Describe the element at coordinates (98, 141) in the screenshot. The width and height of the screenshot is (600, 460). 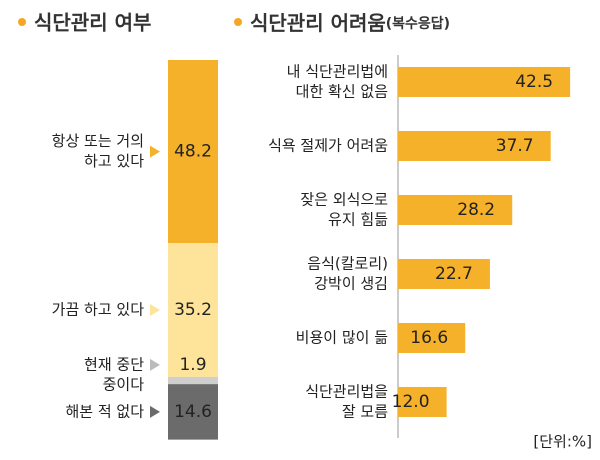
I see `category-label: 항상 또는 거의` at that location.